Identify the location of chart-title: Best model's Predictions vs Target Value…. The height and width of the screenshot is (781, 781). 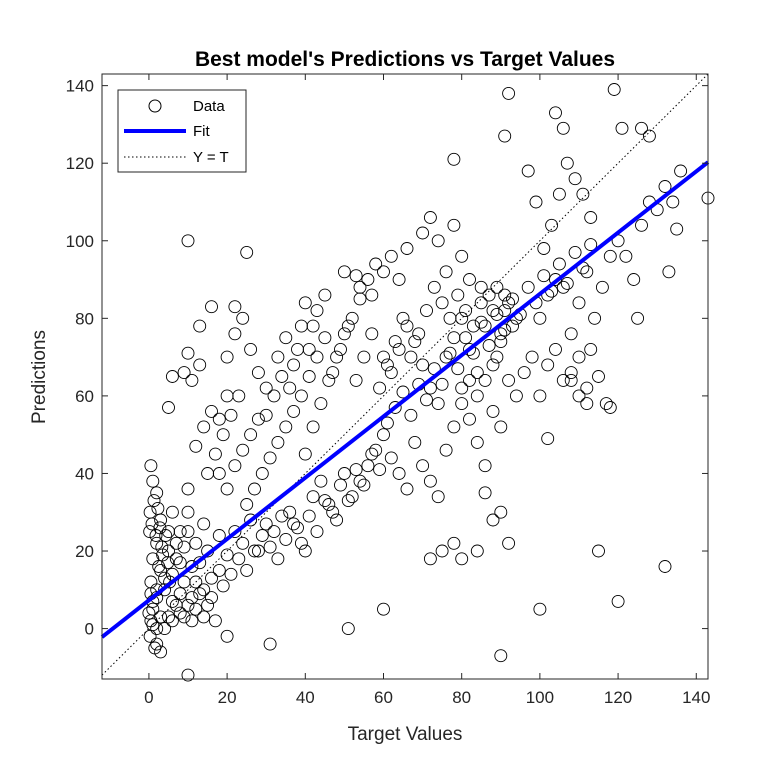
(405, 59).